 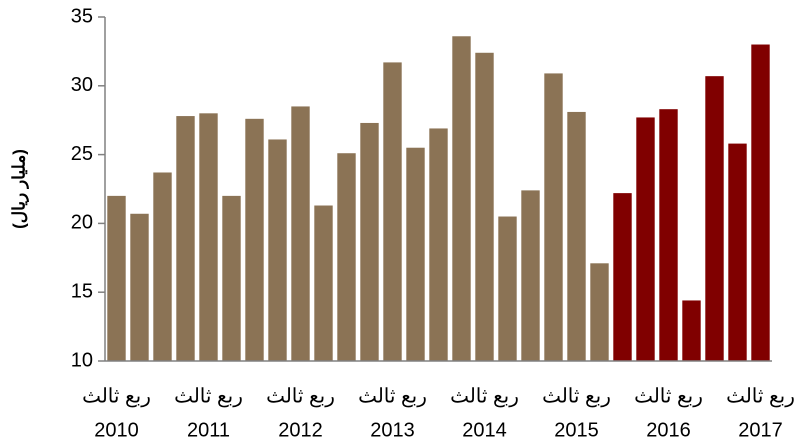 I want to click on y-tick-label: 10, so click(x=82, y=360).